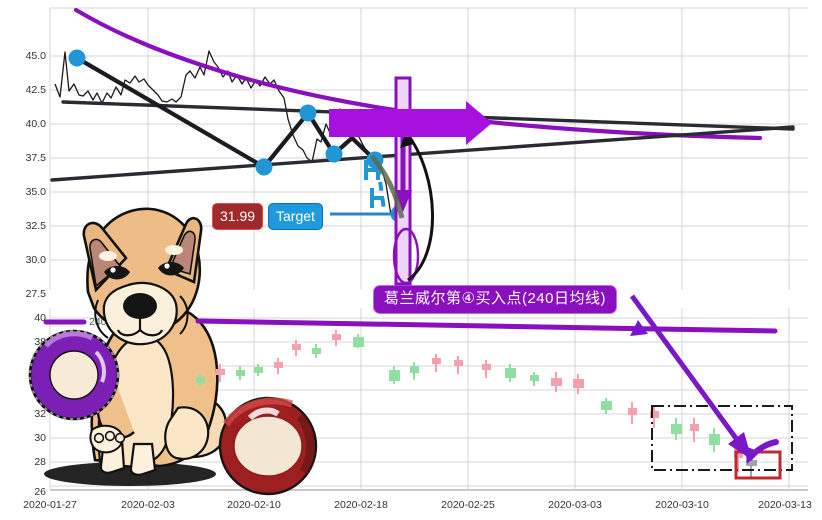 This screenshot has height=520, width=822. I want to click on buy-point-ellipse-marker, so click(406, 256).